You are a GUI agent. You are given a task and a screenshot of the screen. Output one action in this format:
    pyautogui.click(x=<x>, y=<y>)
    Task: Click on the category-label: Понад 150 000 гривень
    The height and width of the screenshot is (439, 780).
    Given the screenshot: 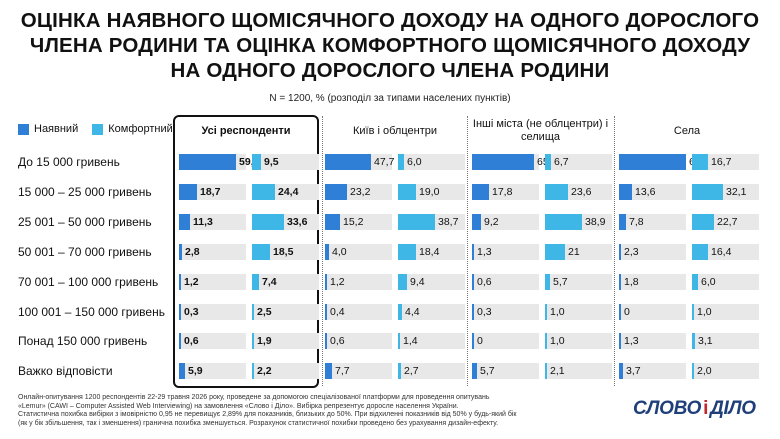 What is the action you would take?
    pyautogui.click(x=83, y=341)
    